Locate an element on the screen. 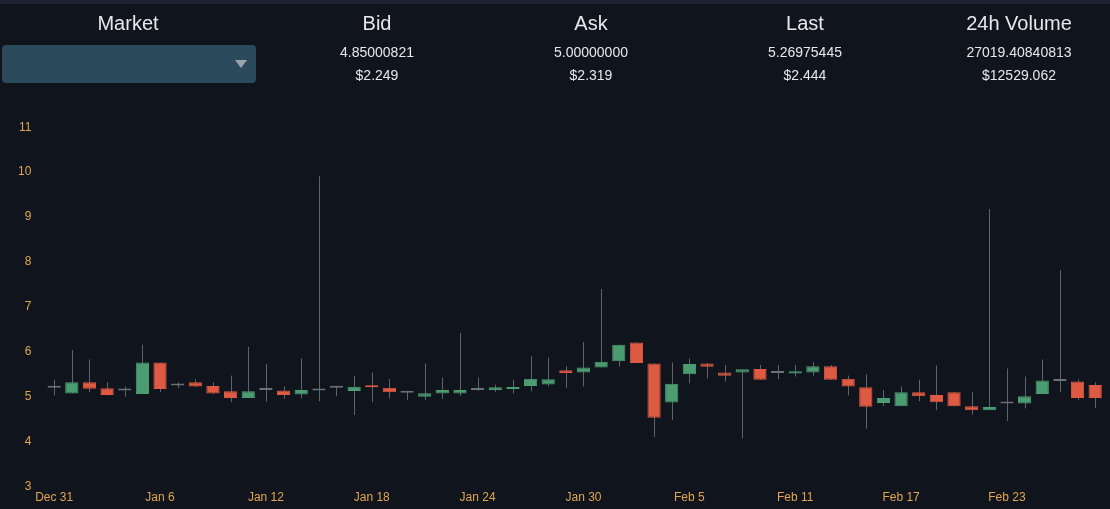 The height and width of the screenshot is (509, 1110). text: 5.26975445 is located at coordinates (805, 53).